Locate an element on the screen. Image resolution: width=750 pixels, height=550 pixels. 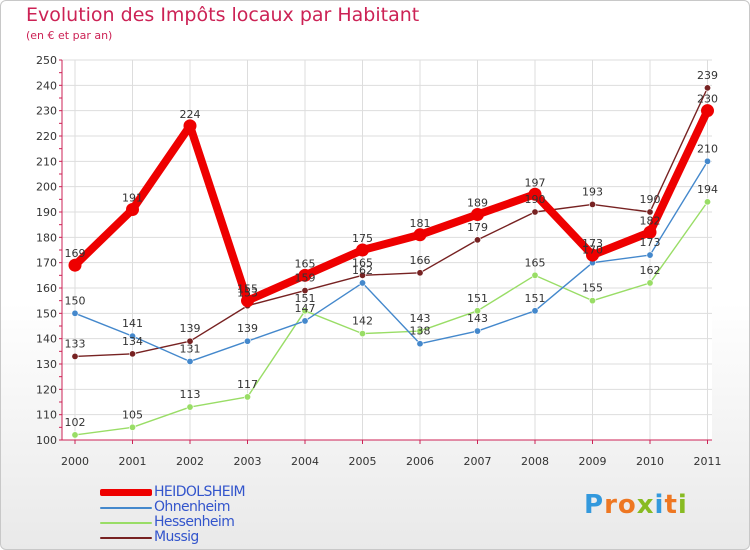
legend-item-heidolsheim: HEIDOLSHEIM is located at coordinates (210, 492).